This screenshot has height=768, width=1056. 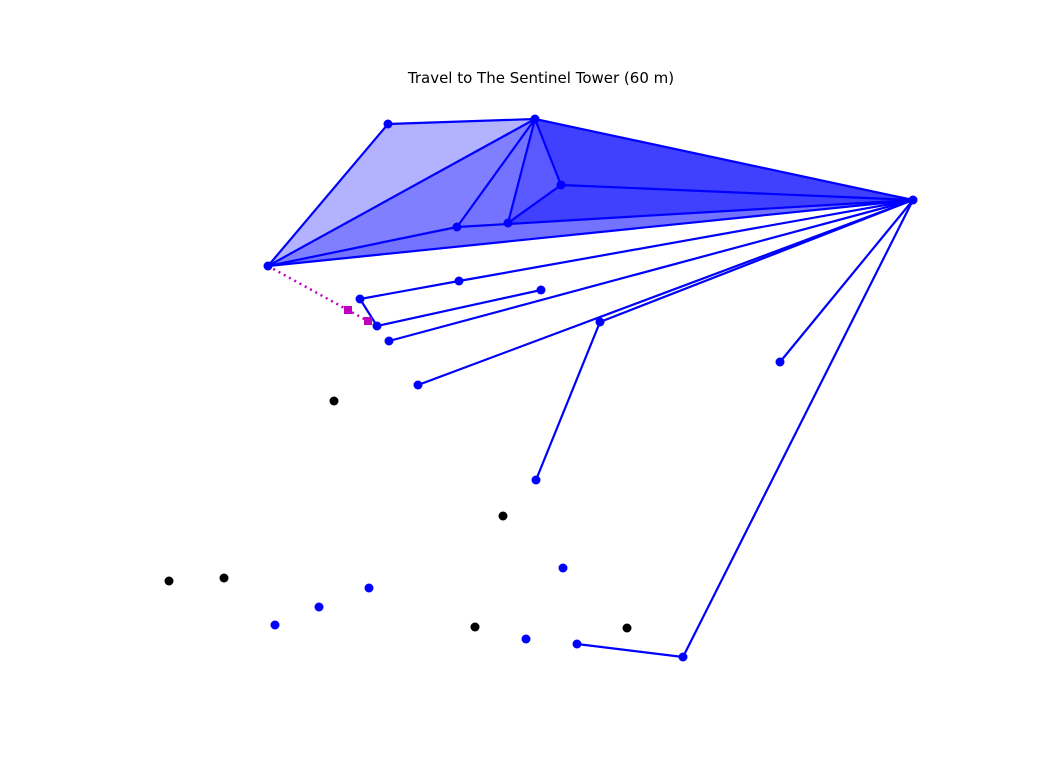 I want to click on travel-route, so click(x=322, y=296).